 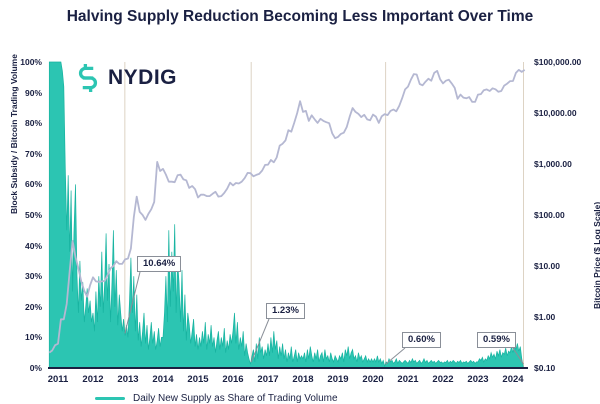 What do you see at coordinates (33, 92) in the screenshot?
I see `y-left-tick-90%: 90%` at bounding box center [33, 92].